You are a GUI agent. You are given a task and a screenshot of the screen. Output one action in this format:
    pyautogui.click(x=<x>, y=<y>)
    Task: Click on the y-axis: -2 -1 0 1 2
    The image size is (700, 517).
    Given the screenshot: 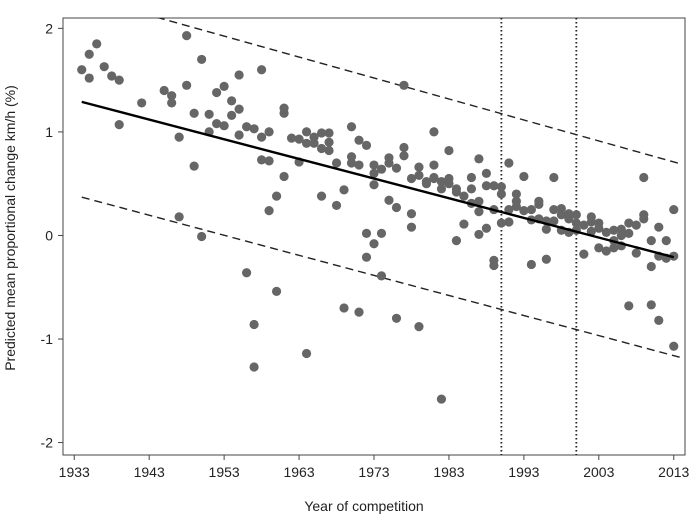 What is the action you would take?
    pyautogui.click(x=52, y=235)
    